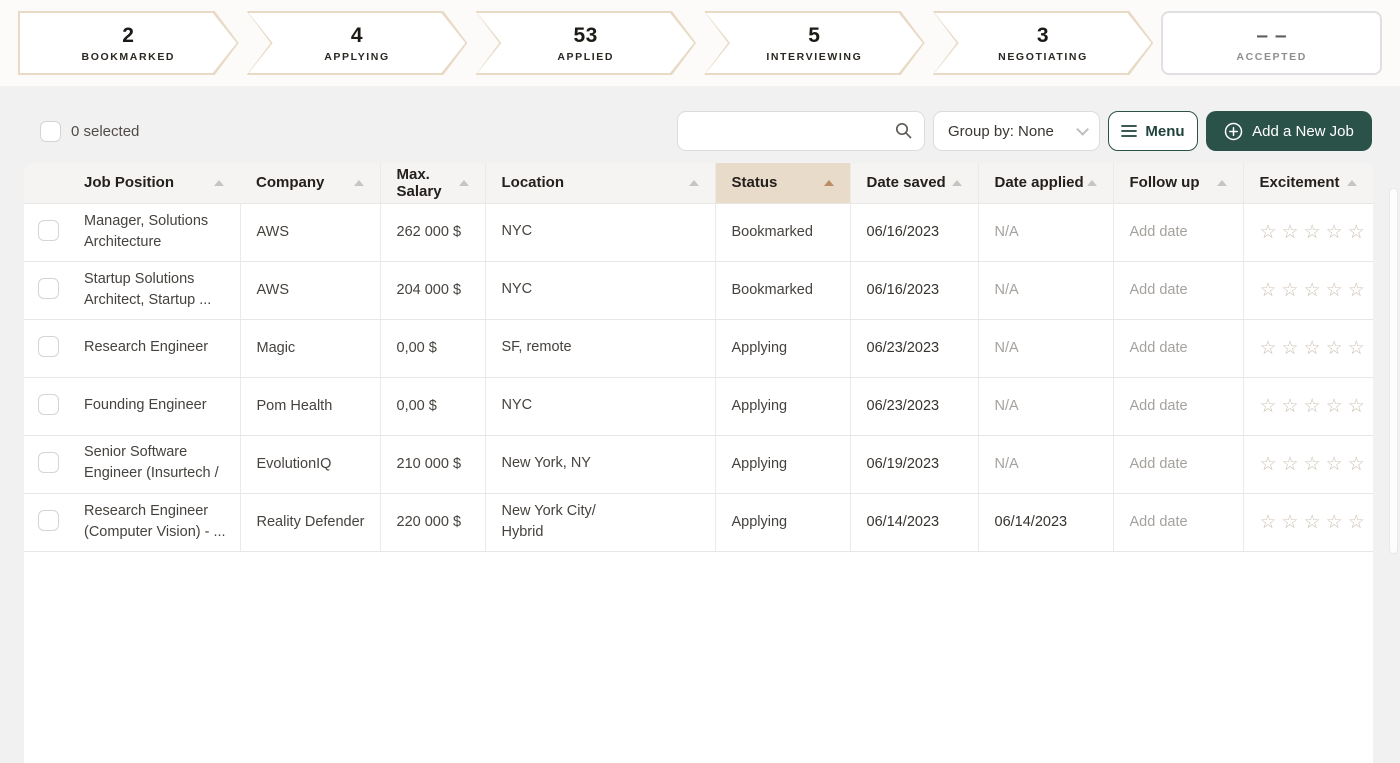  I want to click on company: Reality Defender, so click(310, 522).